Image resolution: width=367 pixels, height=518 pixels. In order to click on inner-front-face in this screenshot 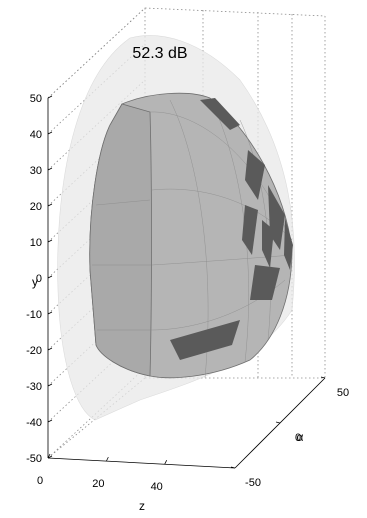, I will do `click(120, 240)`.